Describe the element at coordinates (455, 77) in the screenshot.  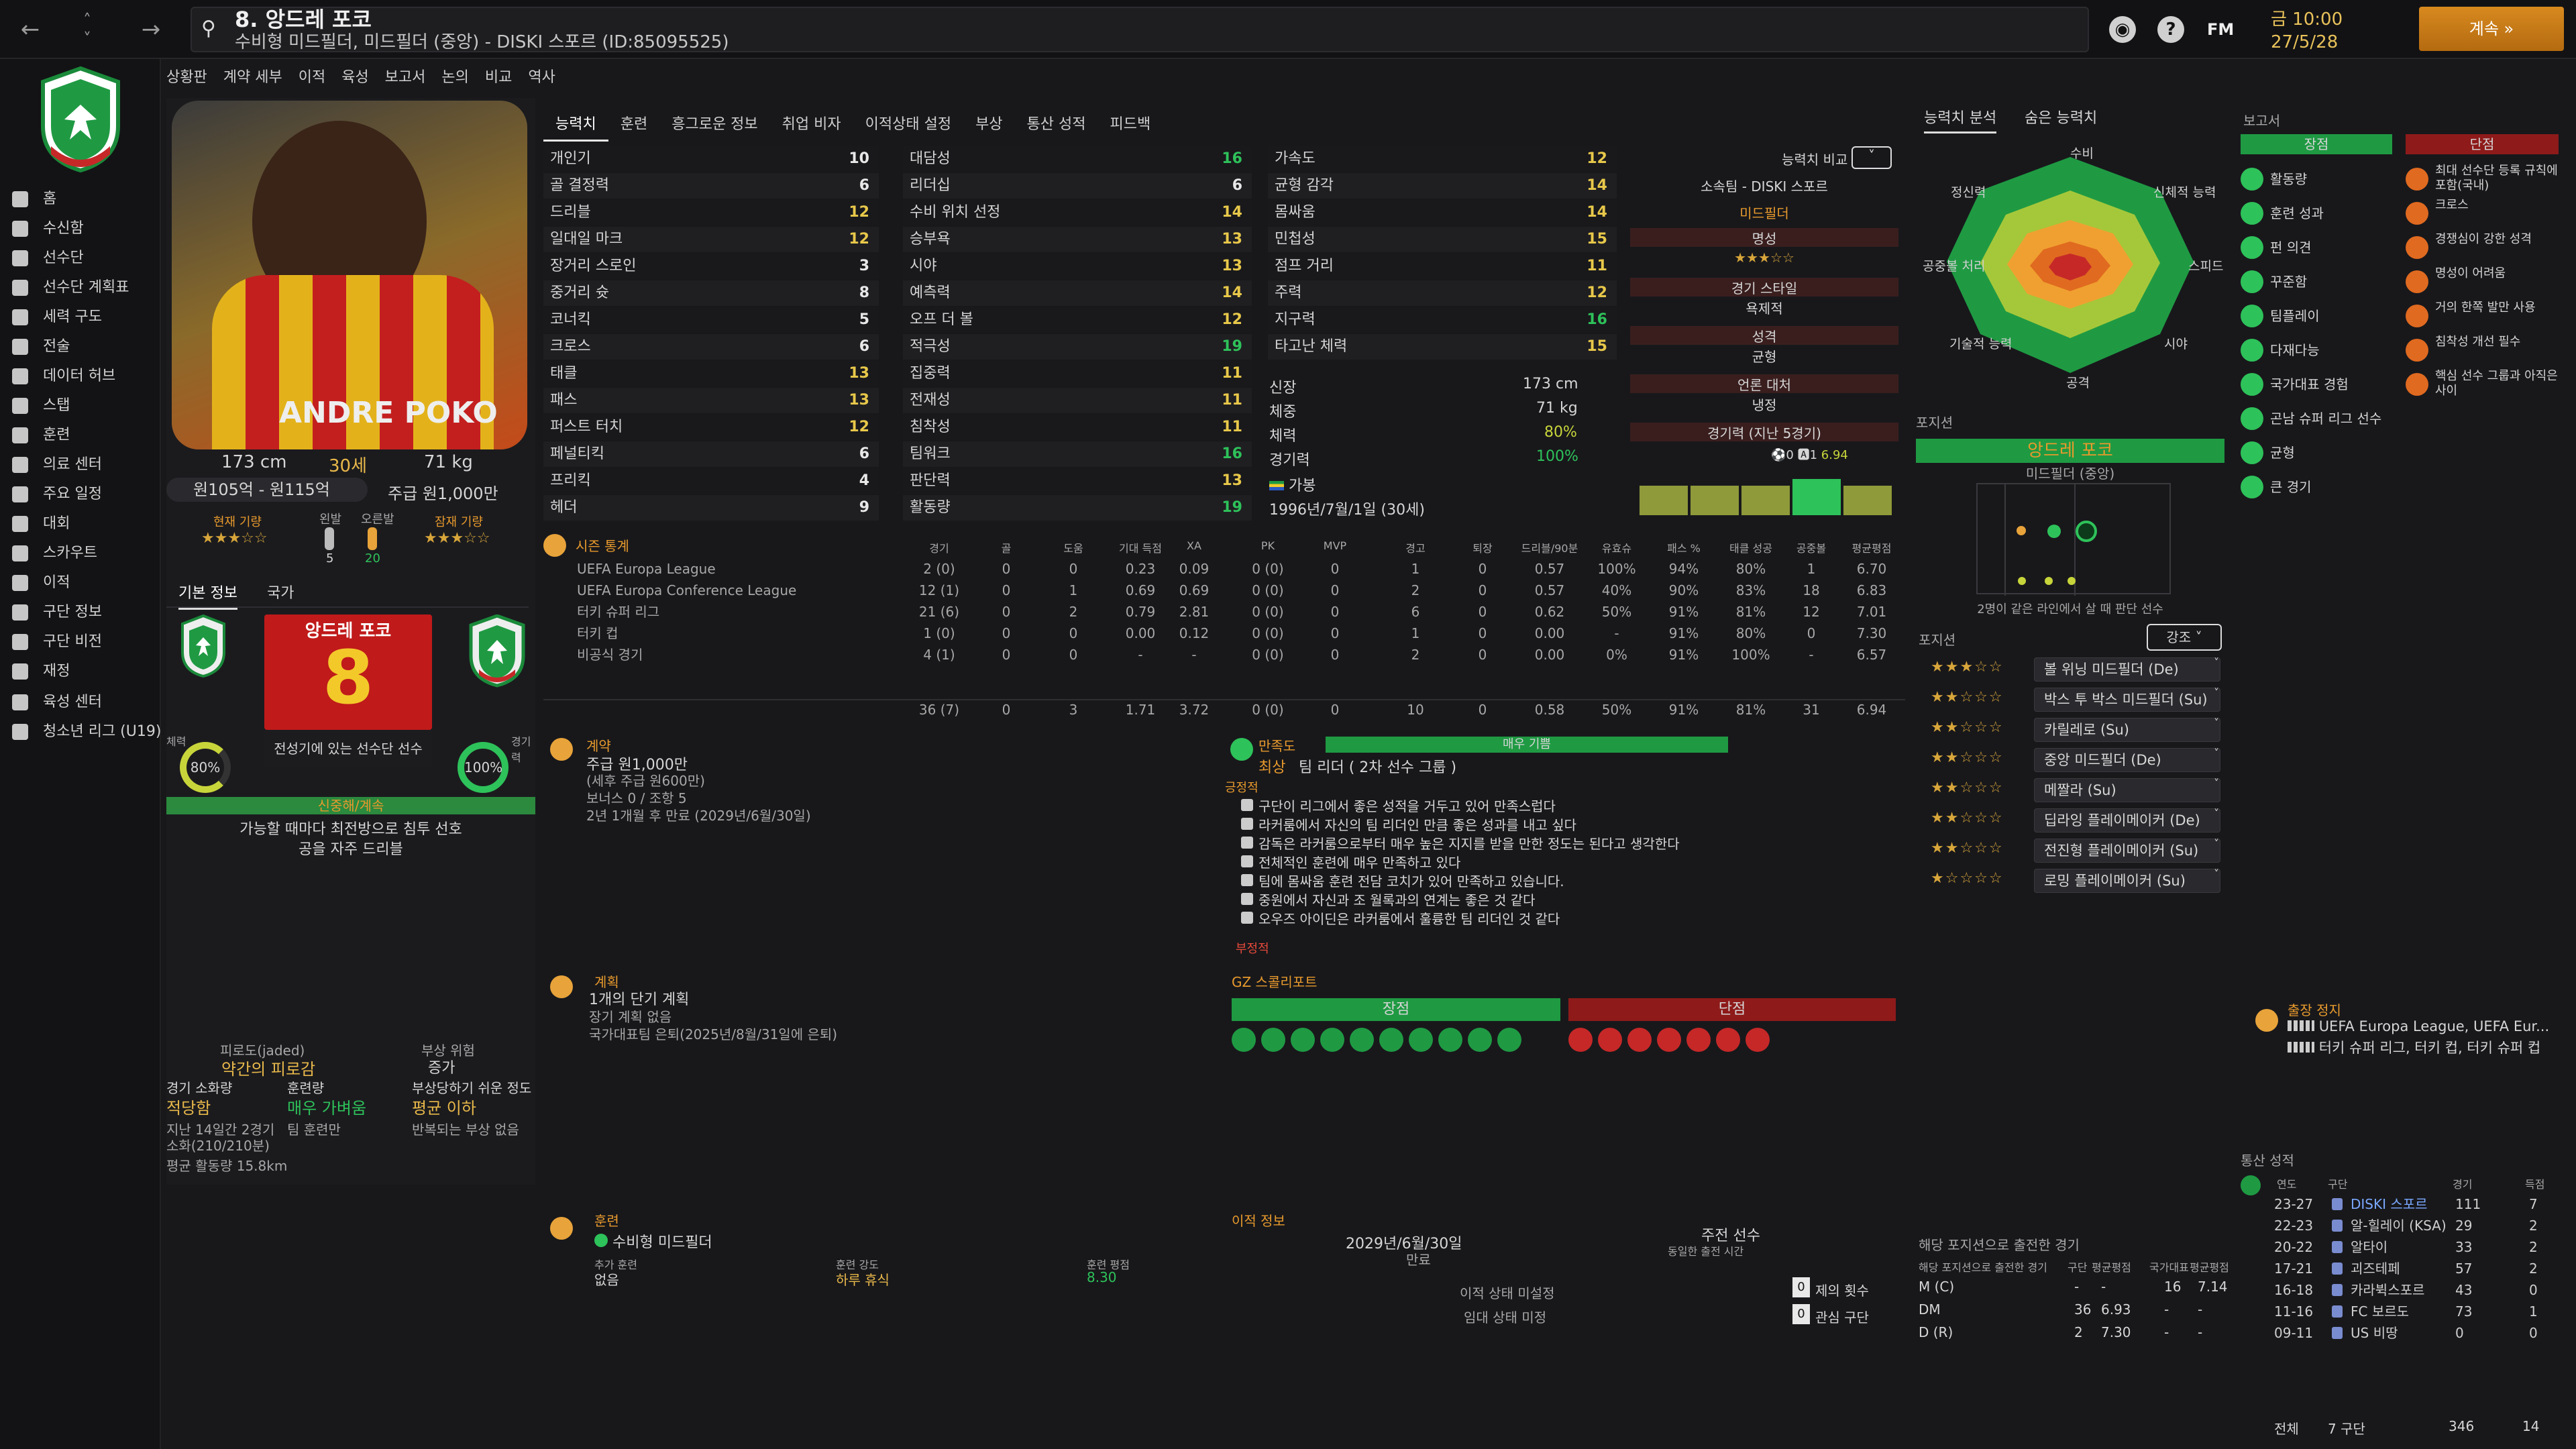
I see `subnav-item: 논의` at that location.